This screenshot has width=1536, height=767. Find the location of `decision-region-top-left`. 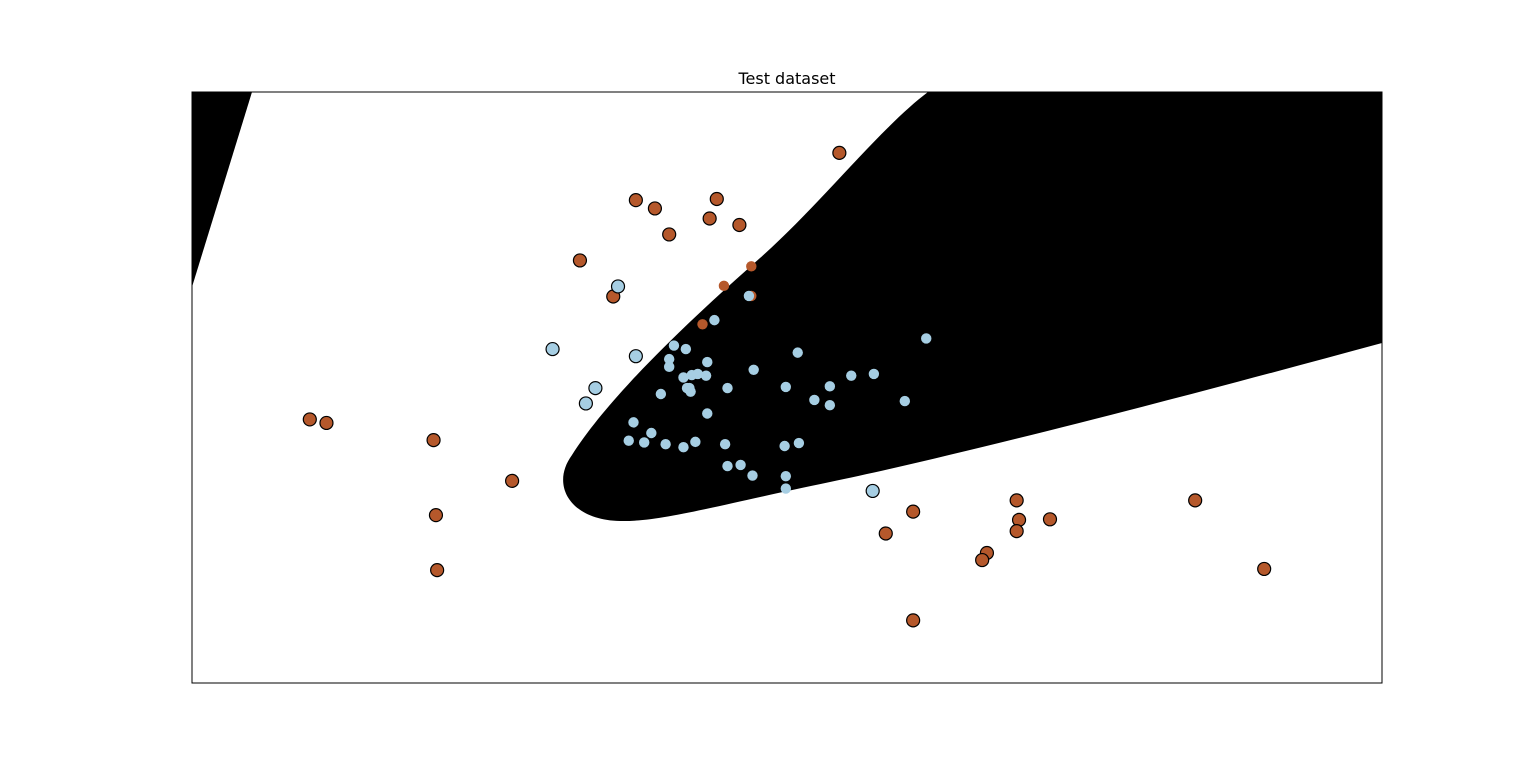

decision-region-top-left is located at coordinates (222, 189).